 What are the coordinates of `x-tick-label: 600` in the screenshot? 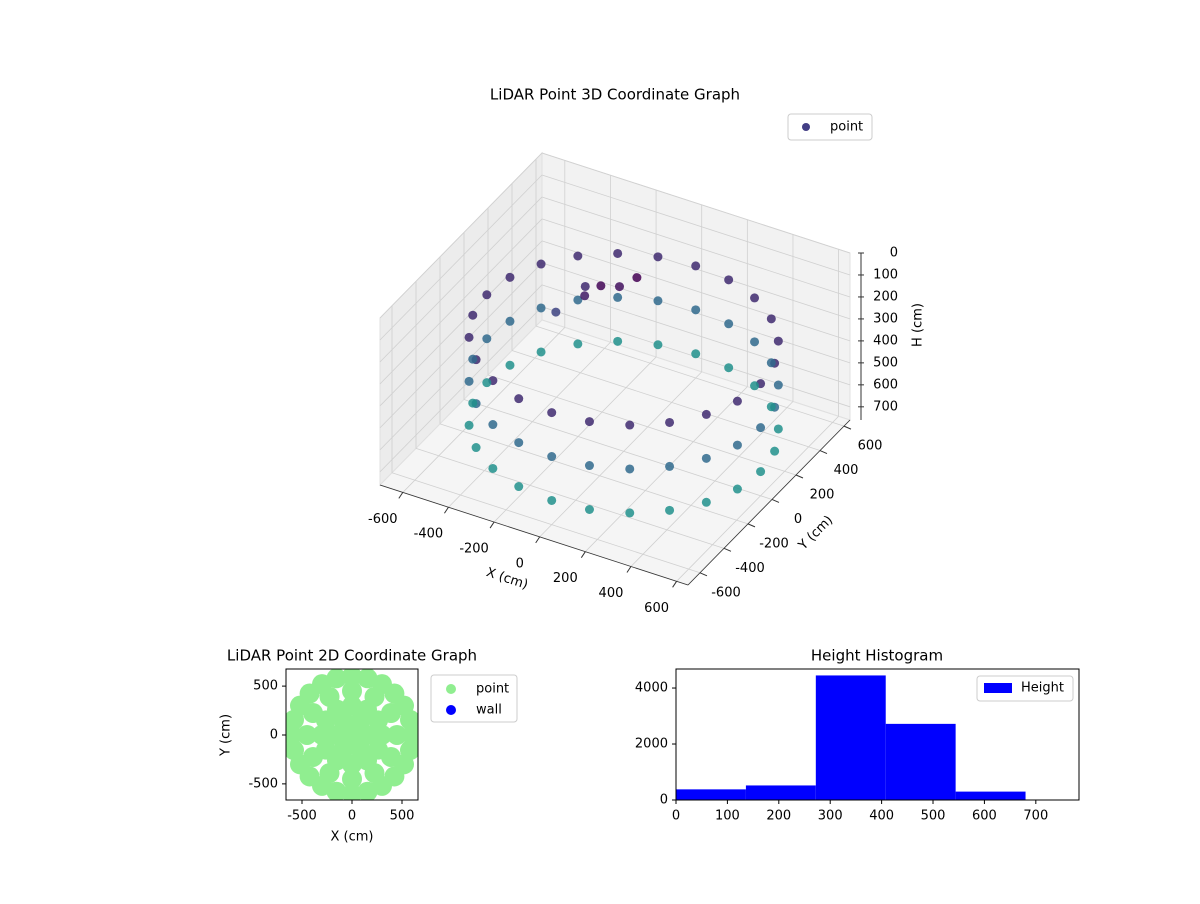 It's located at (656, 608).